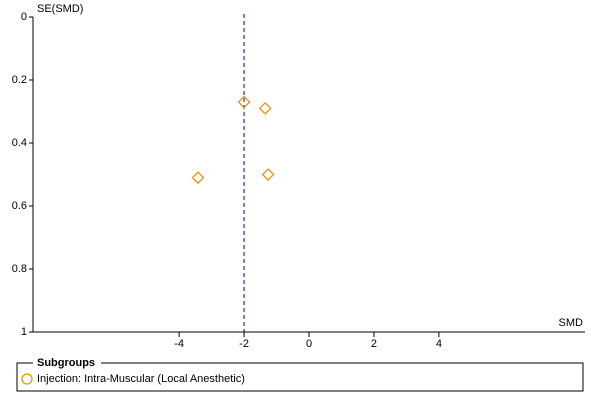 The width and height of the screenshot is (600, 408). What do you see at coordinates (19, 206) in the screenshot?
I see `y-tick-label: 0.6` at bounding box center [19, 206].